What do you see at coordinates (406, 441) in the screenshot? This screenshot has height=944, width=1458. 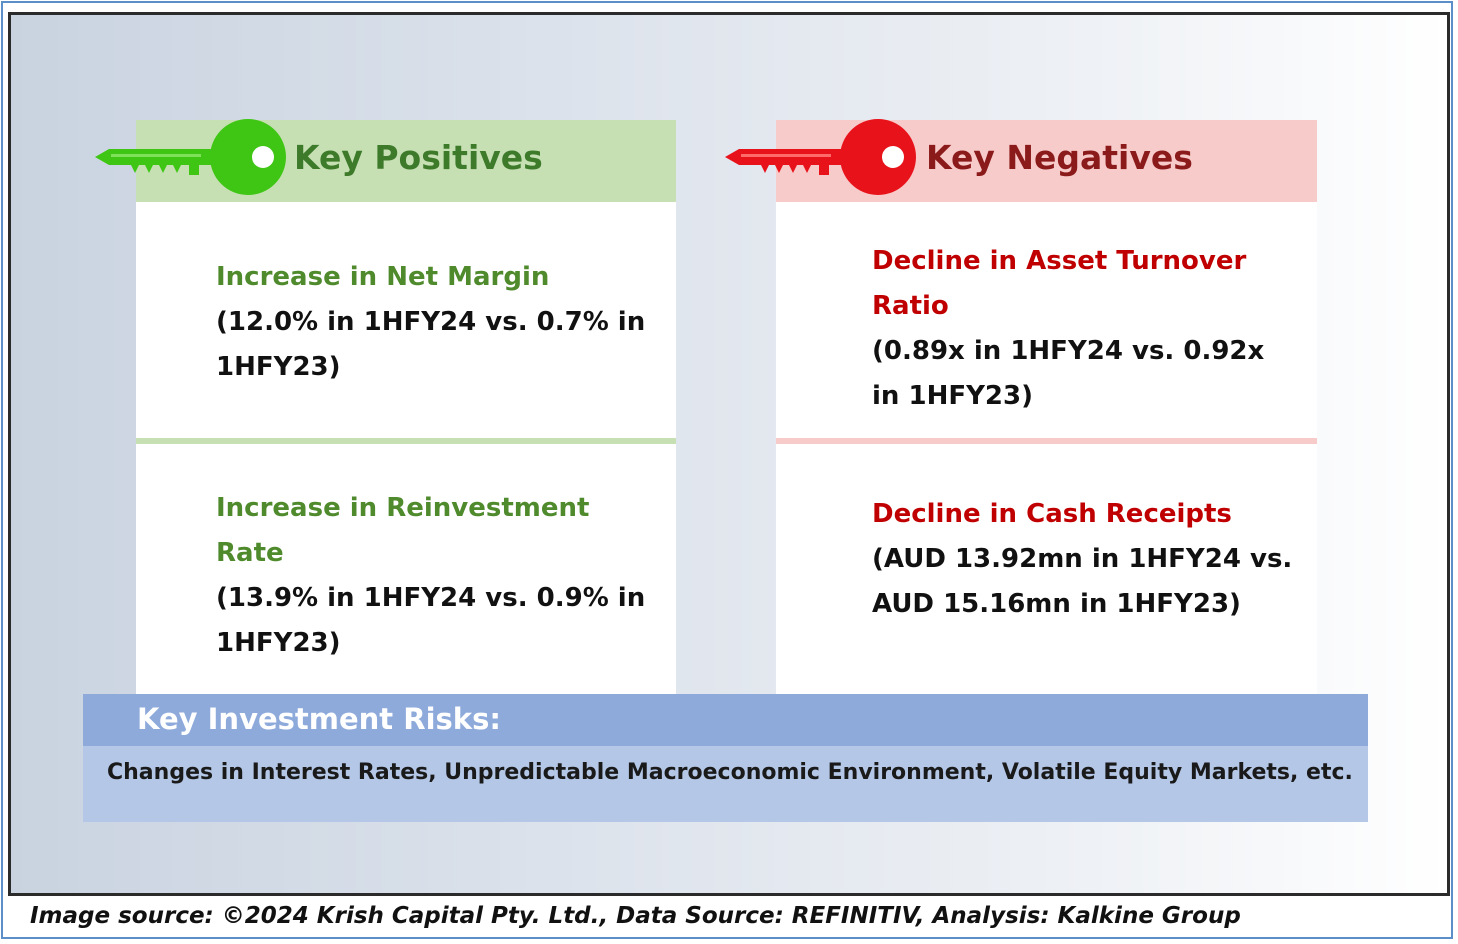 I see `positive-separator` at bounding box center [406, 441].